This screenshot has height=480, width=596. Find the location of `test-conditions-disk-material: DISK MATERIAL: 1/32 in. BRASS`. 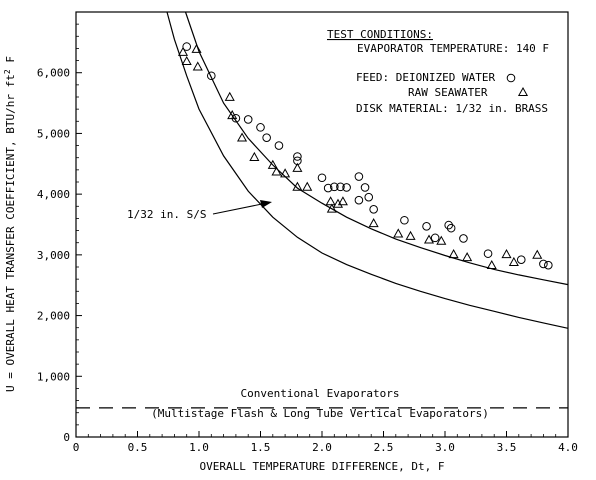

test-conditions-disk-material: DISK MATERIAL: 1/32 in. BRASS is located at coordinates (452, 108).